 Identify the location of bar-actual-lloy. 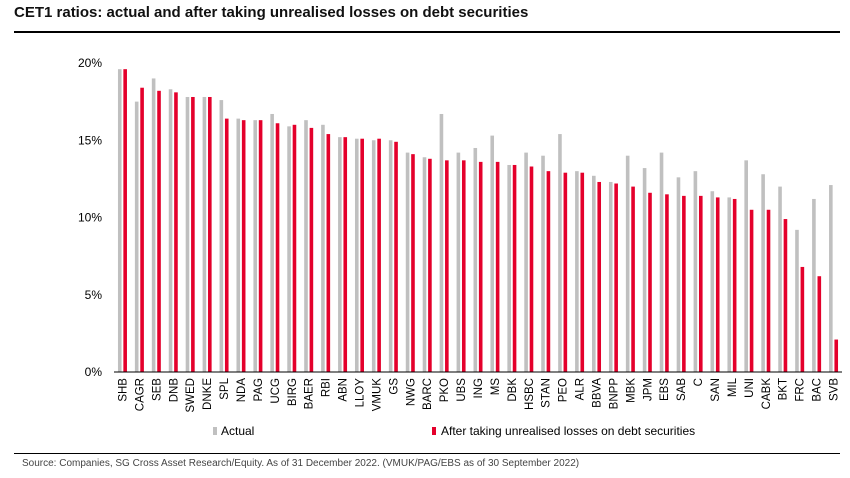
(356, 255).